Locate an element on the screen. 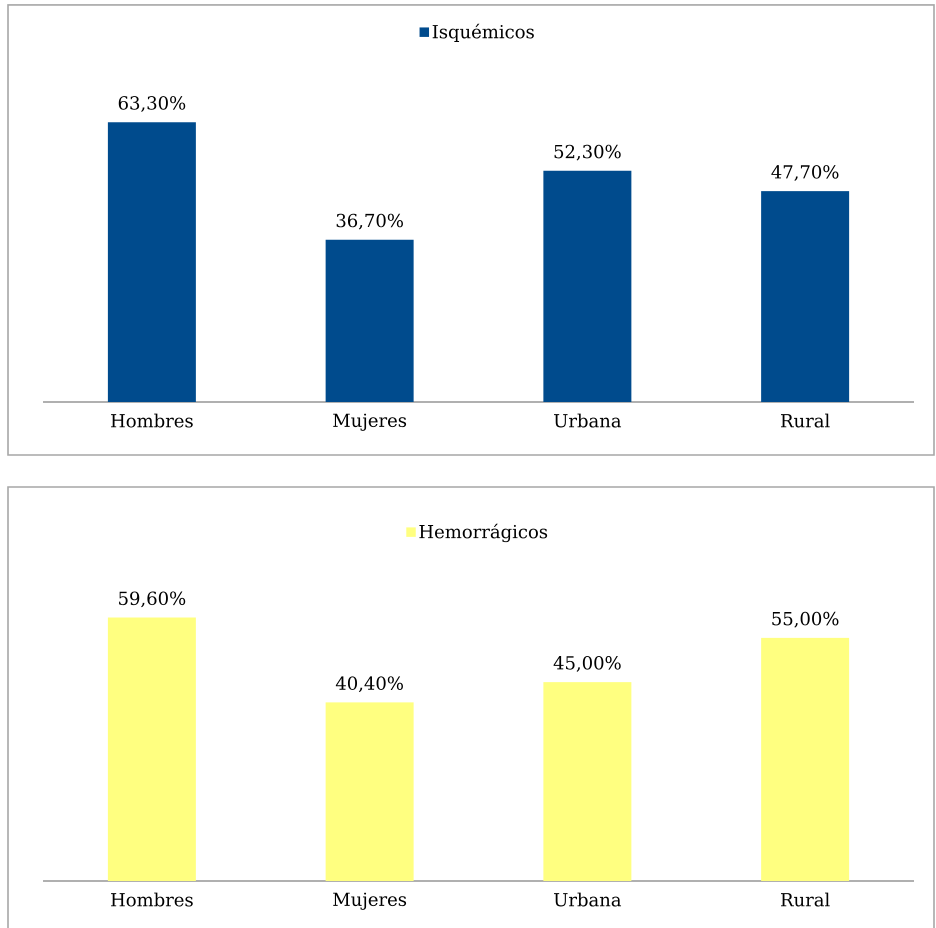 The width and height of the screenshot is (936, 928). legend-label: Hemorrágicos is located at coordinates (483, 533).